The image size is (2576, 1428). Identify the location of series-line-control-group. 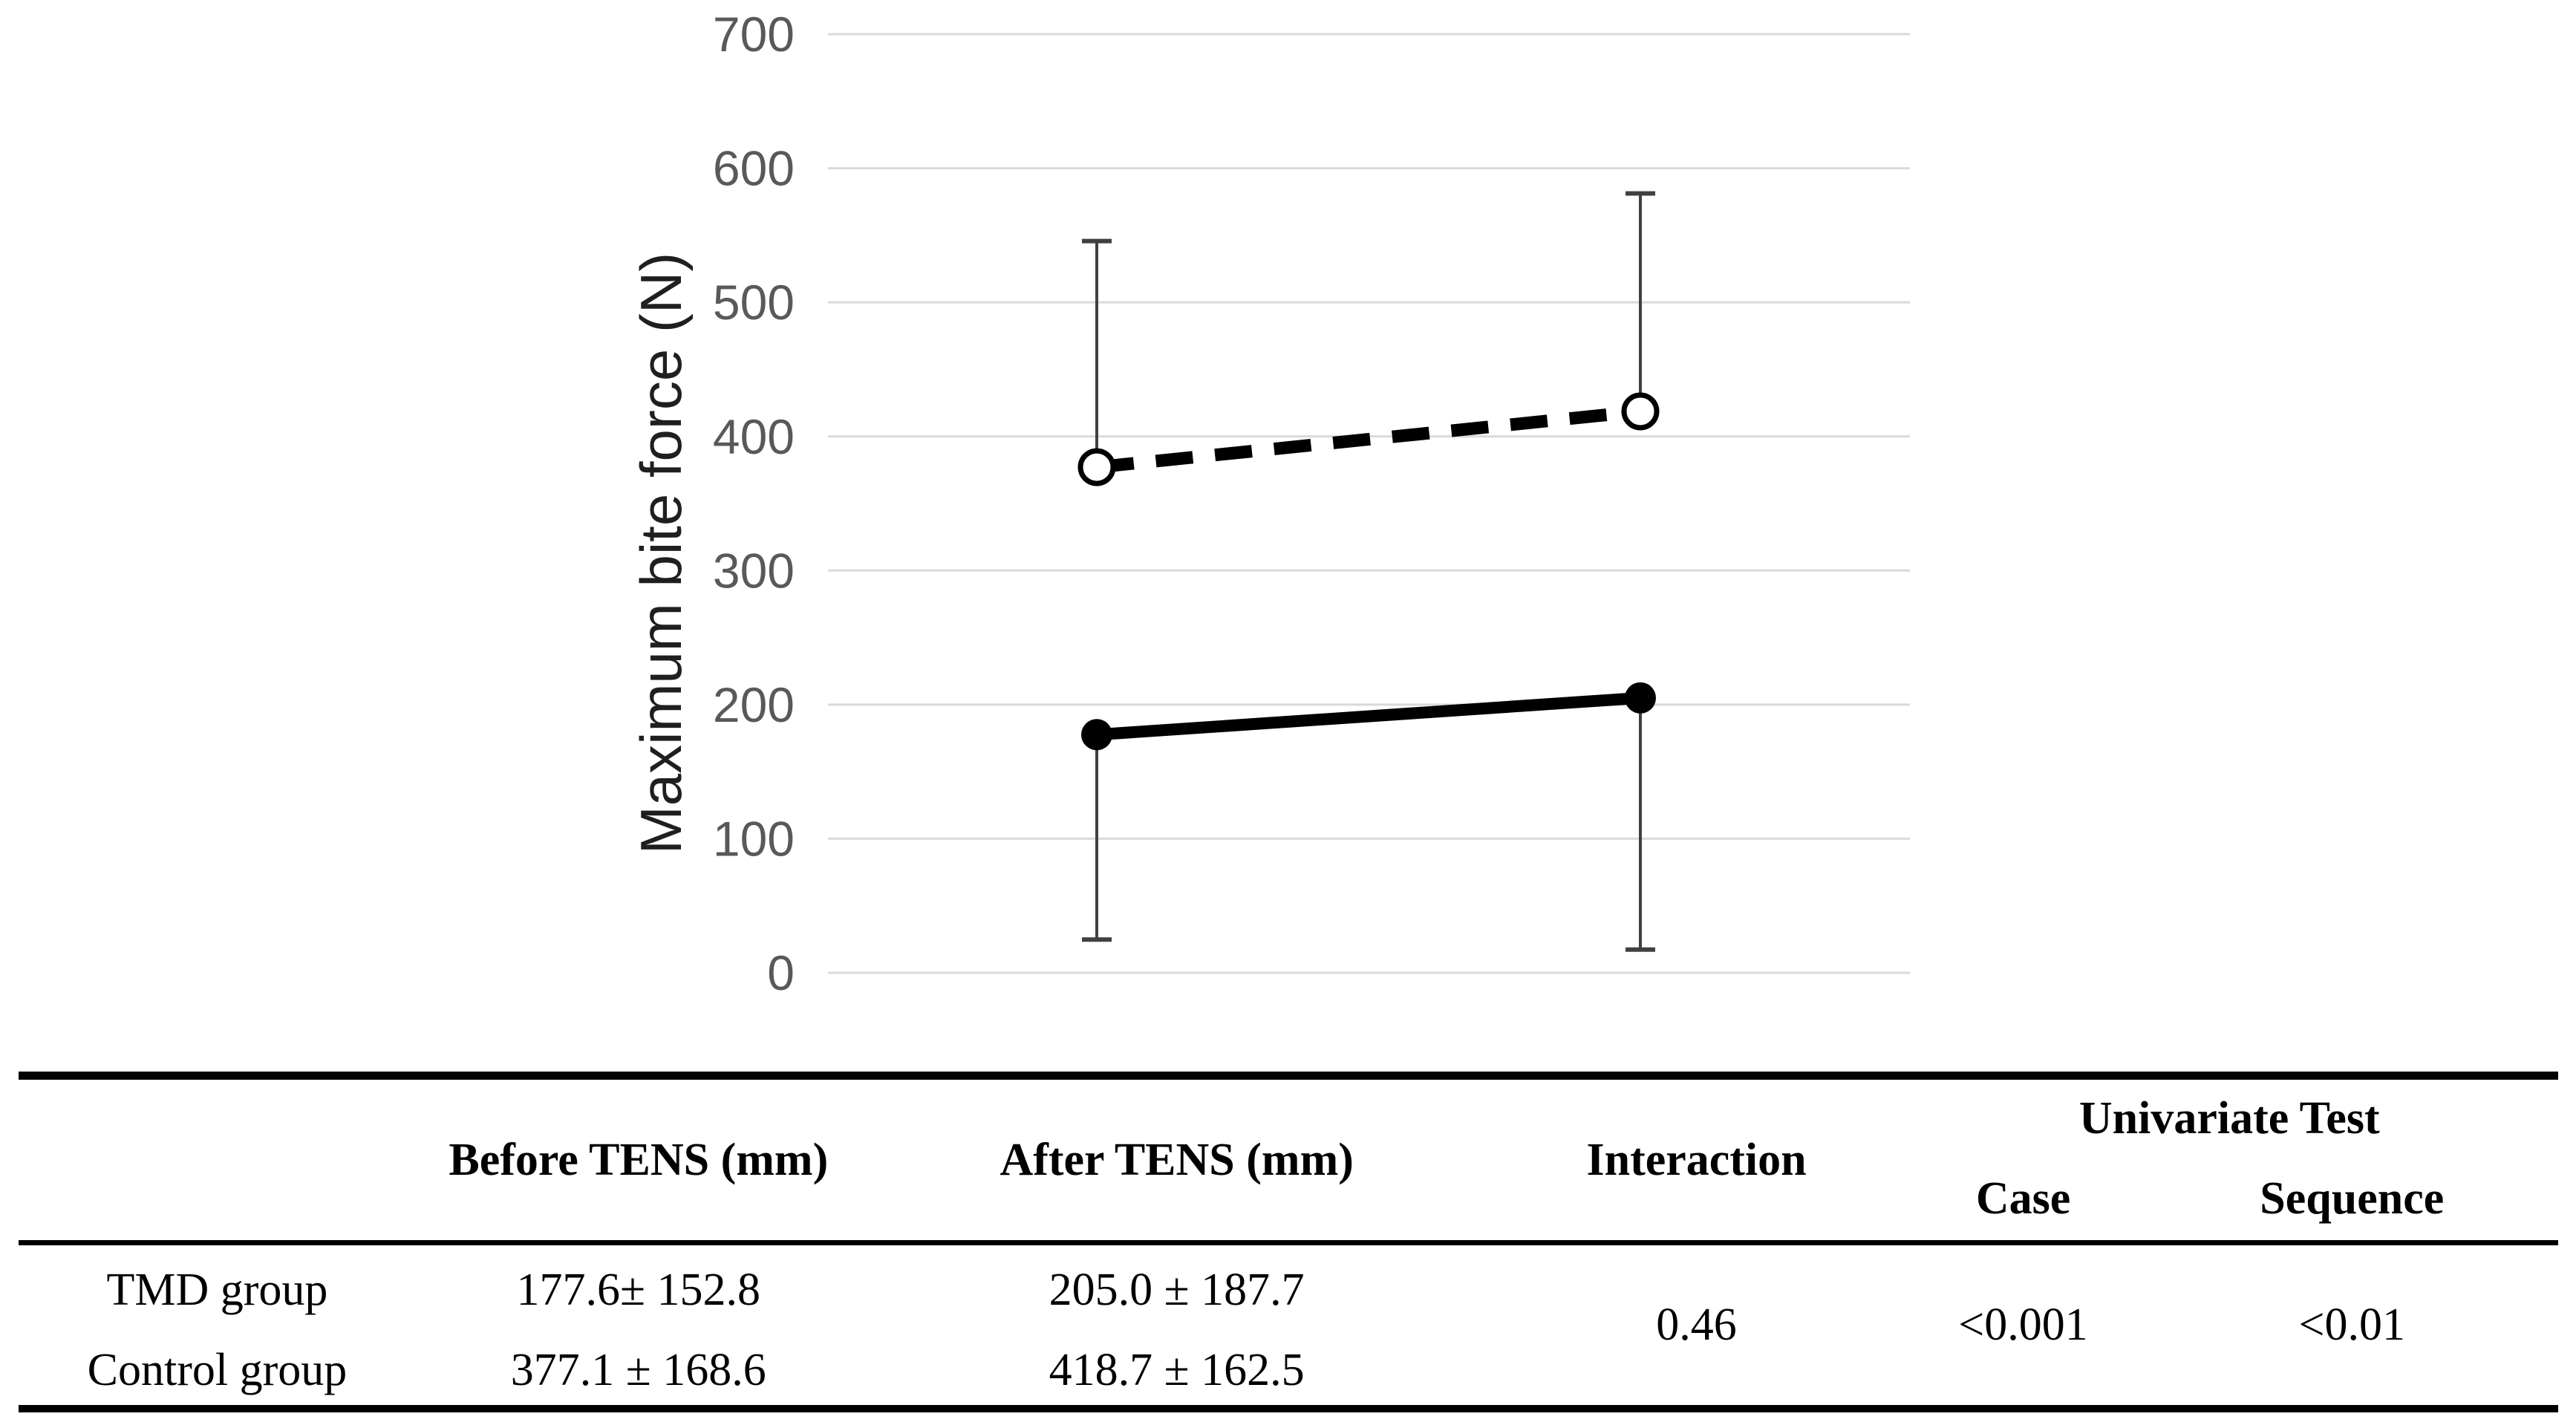
(1368, 440).